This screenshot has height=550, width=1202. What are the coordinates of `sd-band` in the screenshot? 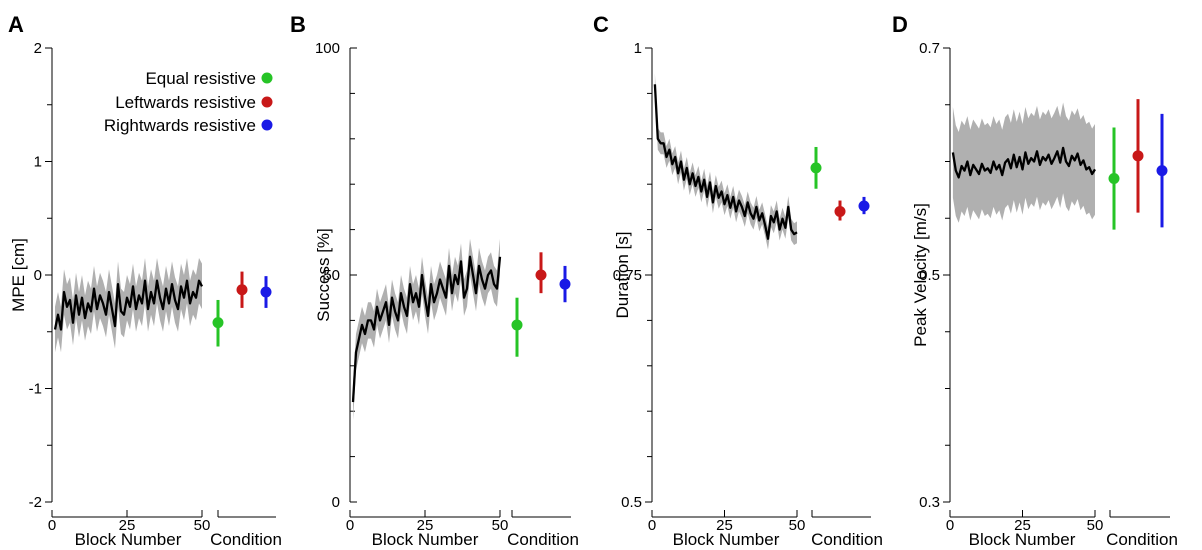 It's located at (725, 161).